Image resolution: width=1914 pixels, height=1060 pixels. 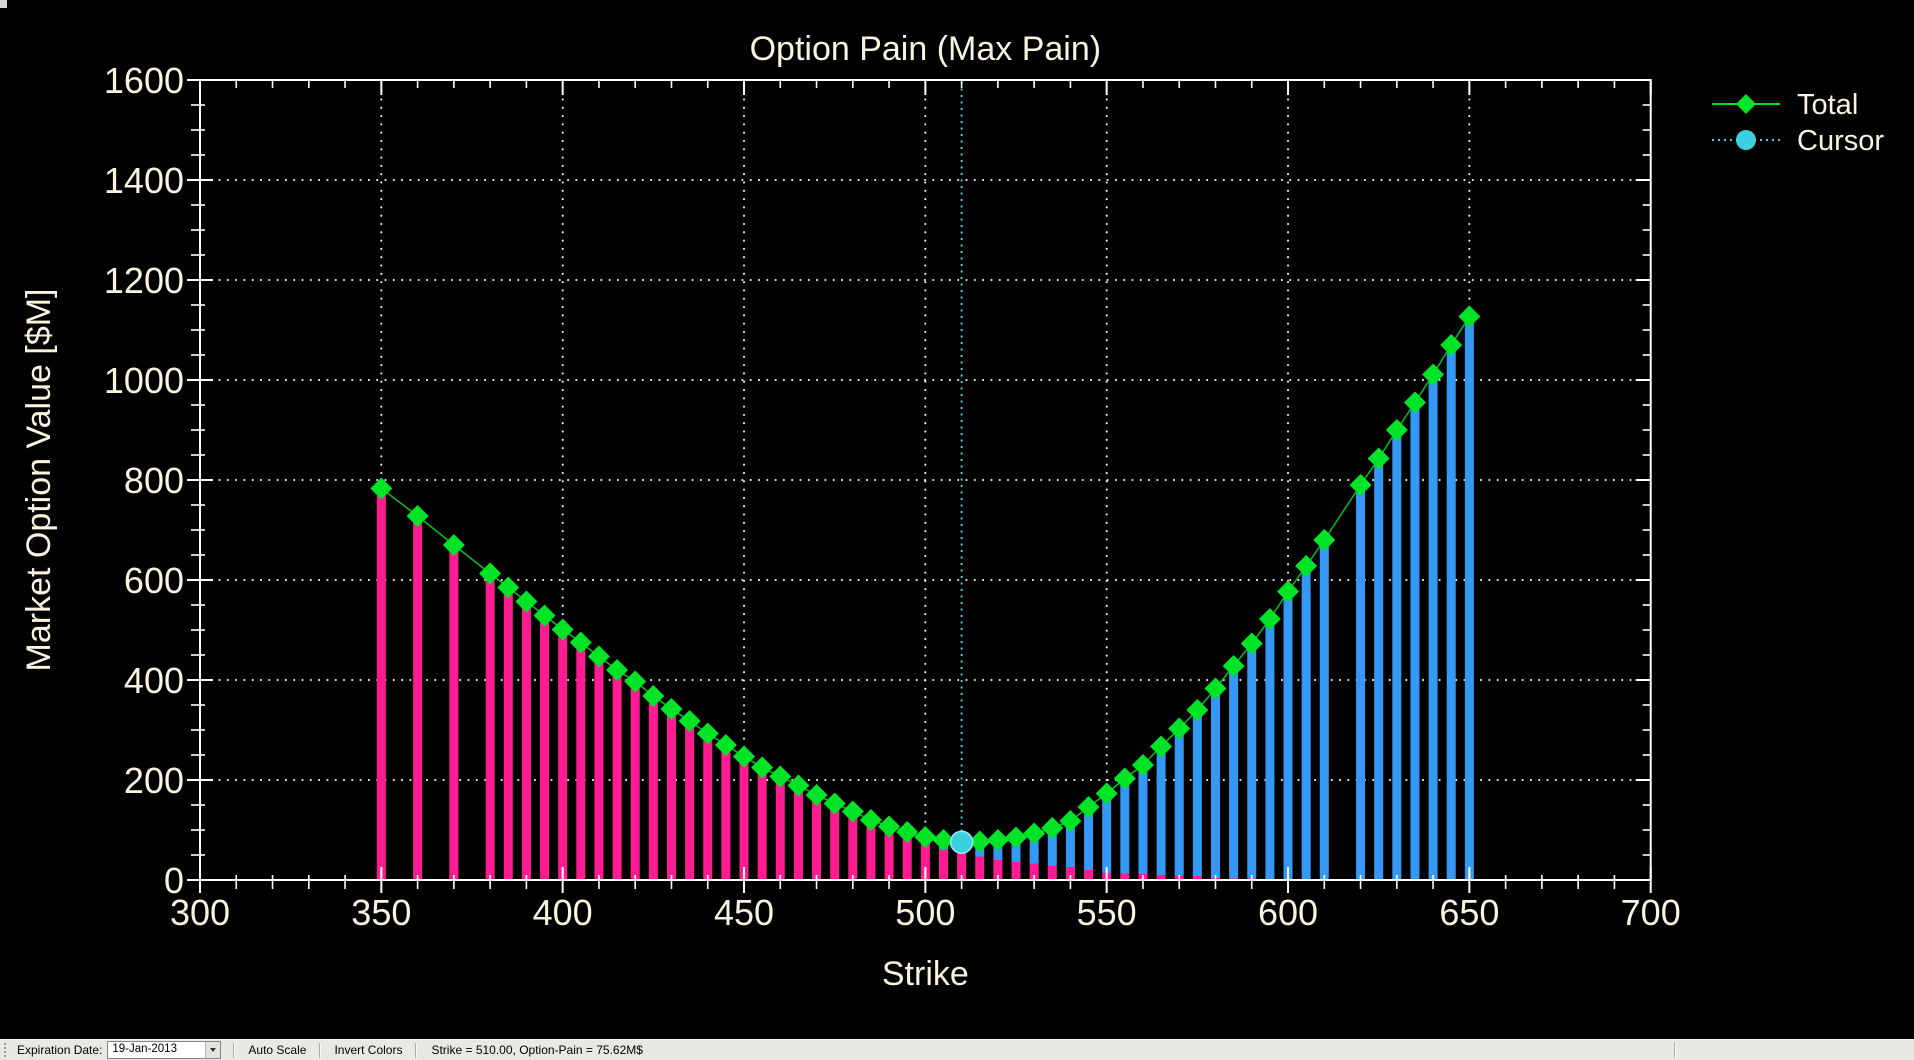 I want to click on toolbar-grip, so click(x=6, y=1050).